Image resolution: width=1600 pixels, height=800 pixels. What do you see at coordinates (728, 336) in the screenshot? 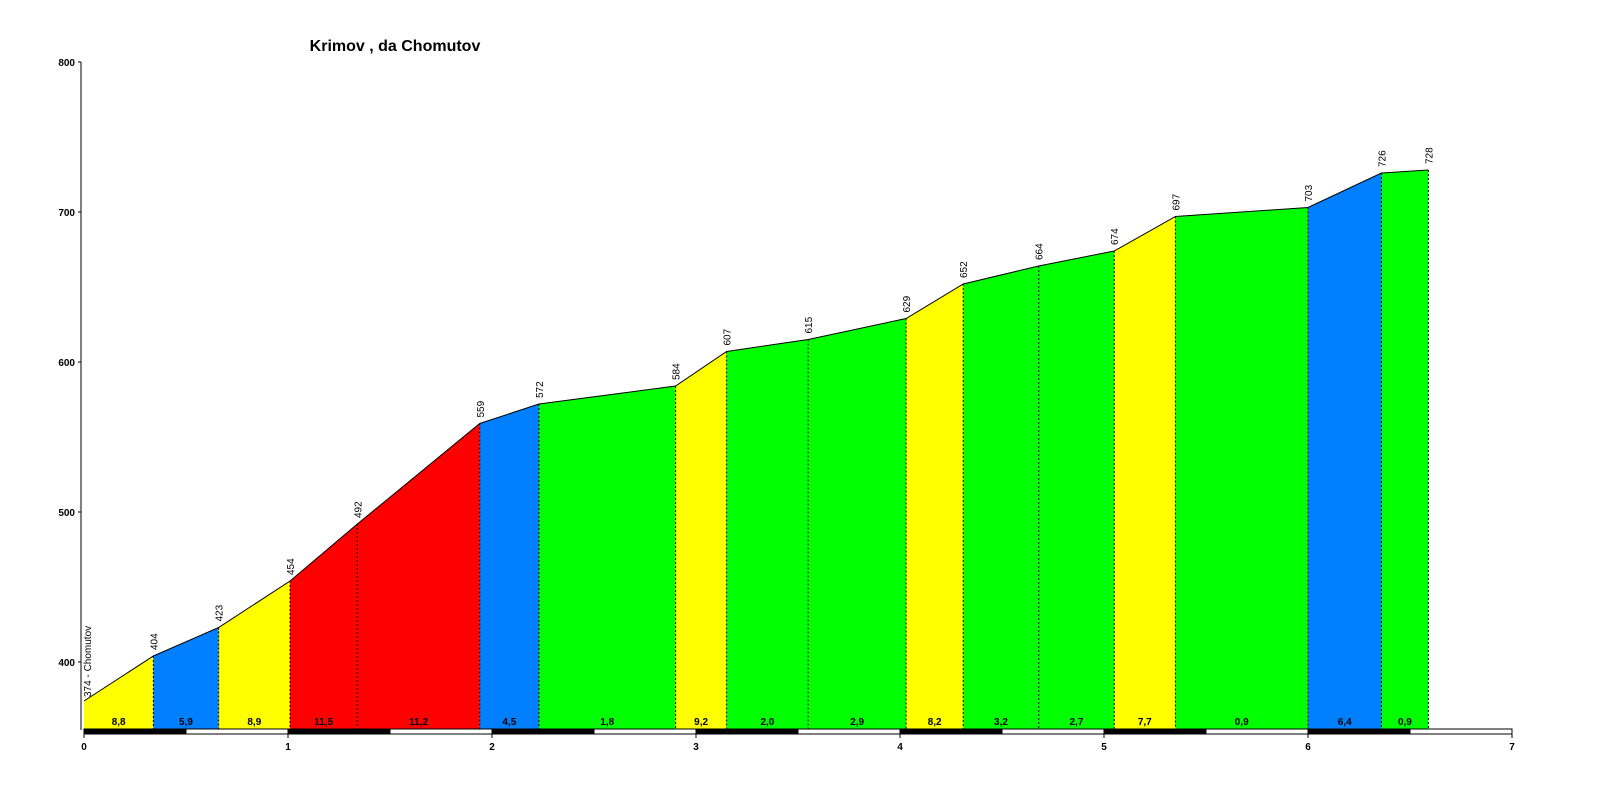
I see `elevation-label: 607` at bounding box center [728, 336].